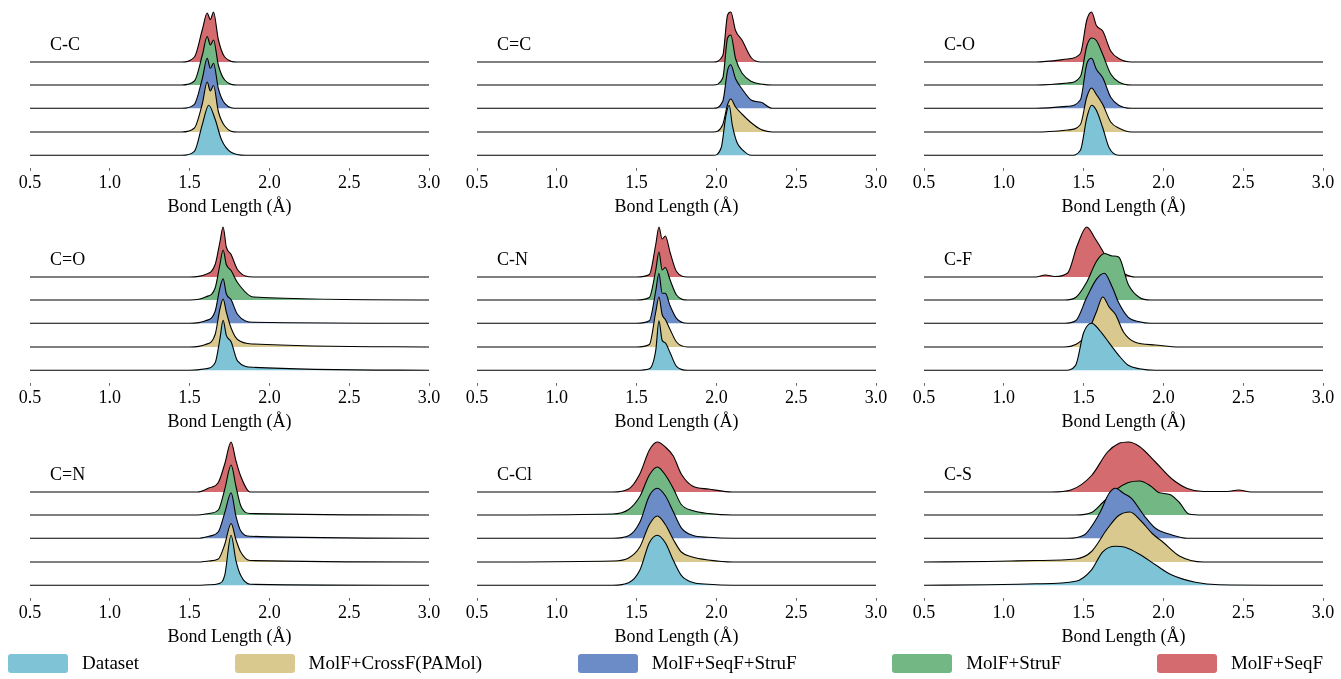 The image size is (1341, 679). Describe the element at coordinates (395, 663) in the screenshot. I see `legend-label: MolF+CrossF(PAMol)` at that location.